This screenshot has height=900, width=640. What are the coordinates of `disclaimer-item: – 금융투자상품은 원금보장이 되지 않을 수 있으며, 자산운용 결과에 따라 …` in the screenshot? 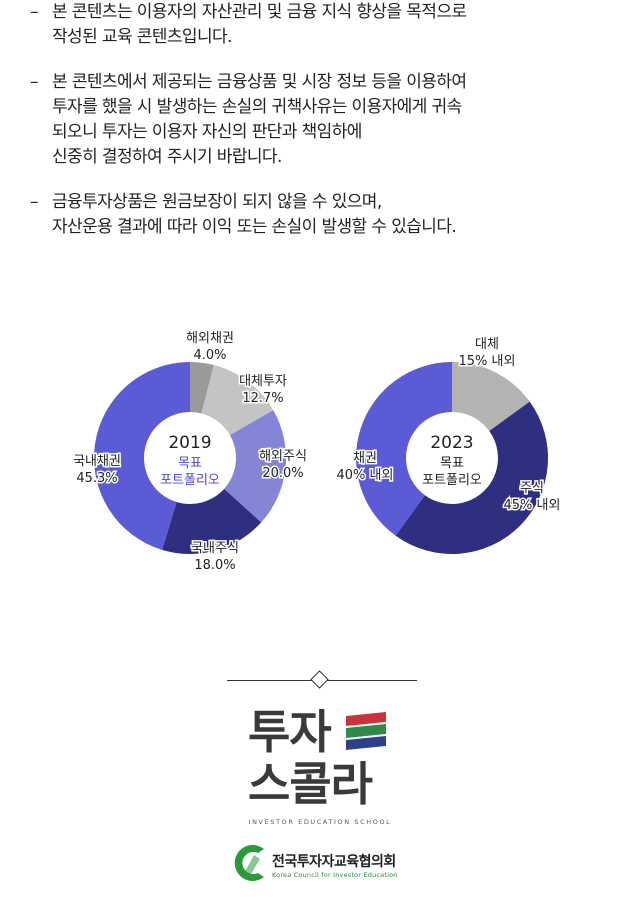 It's located at (325, 215).